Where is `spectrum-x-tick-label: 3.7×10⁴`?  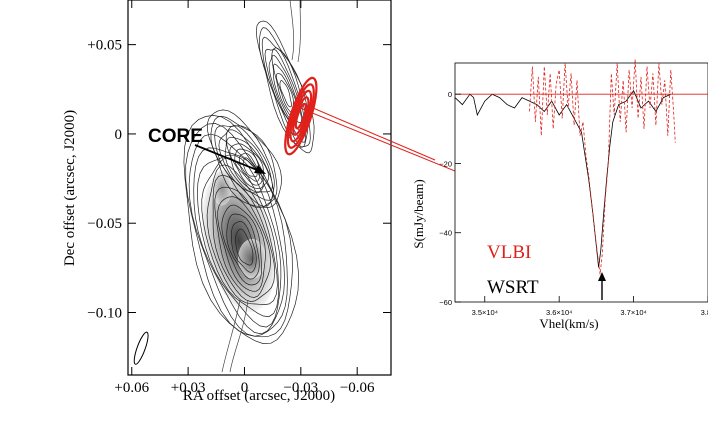 spectrum-x-tick-label: 3.7×10⁴ is located at coordinates (633, 312).